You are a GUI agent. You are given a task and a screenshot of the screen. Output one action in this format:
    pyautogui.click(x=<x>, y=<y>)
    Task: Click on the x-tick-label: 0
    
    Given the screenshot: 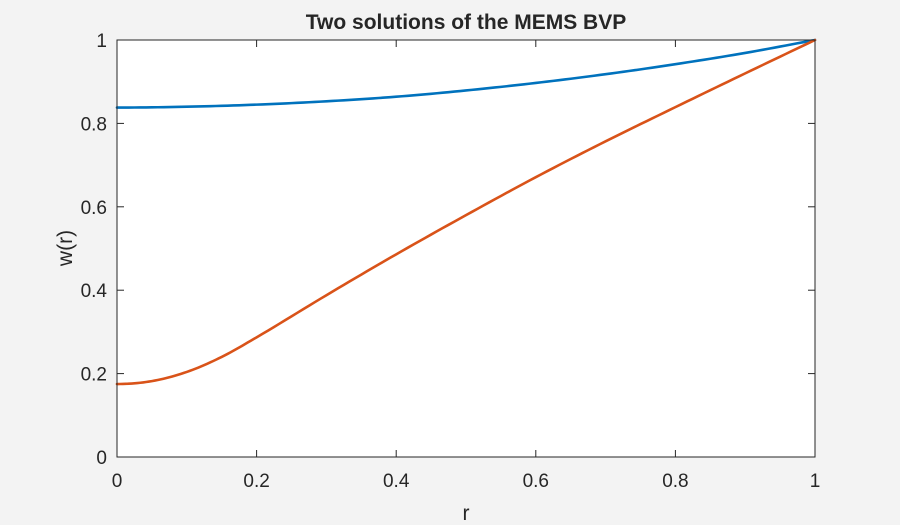 What is the action you would take?
    pyautogui.click(x=117, y=481)
    